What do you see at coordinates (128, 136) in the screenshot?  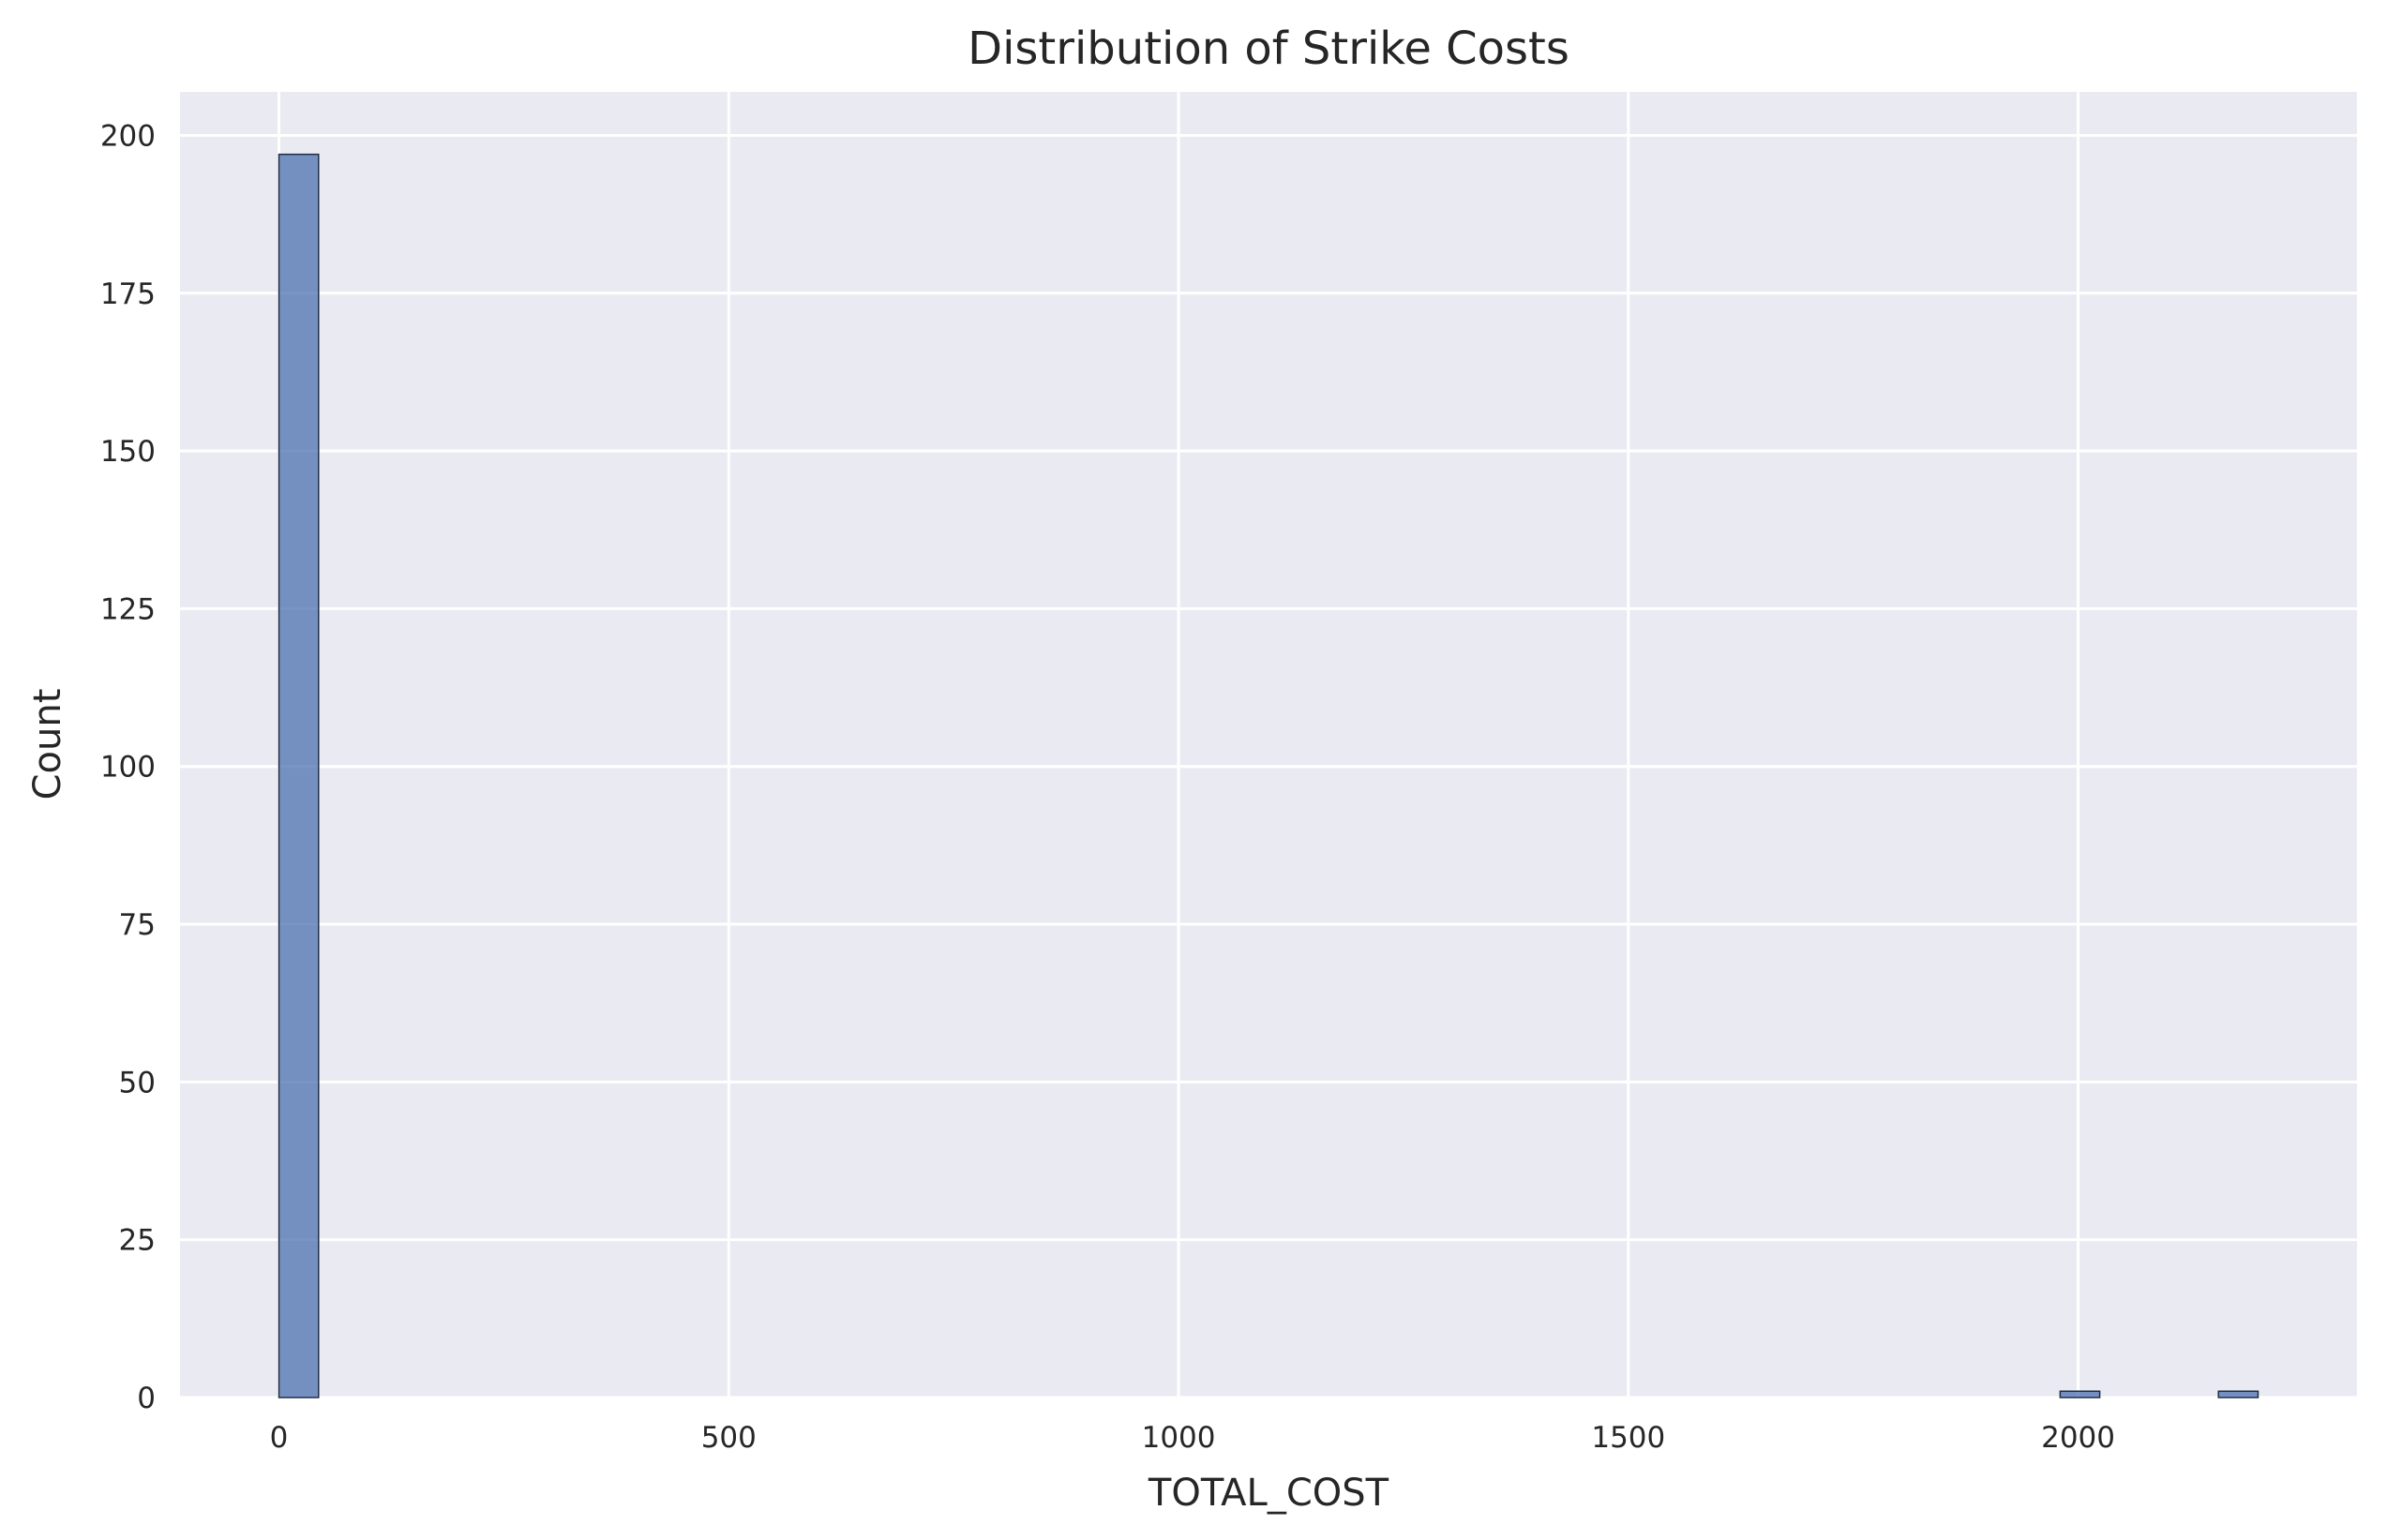 I see `y-tick-label: 200` at bounding box center [128, 136].